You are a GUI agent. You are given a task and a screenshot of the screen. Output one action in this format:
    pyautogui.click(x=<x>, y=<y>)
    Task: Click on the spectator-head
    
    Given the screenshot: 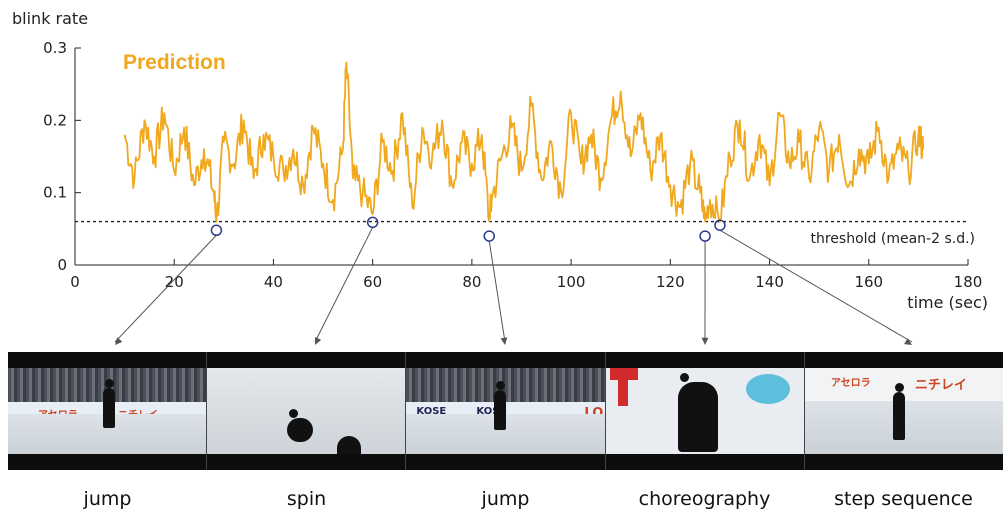 What is the action you would take?
    pyautogui.click(x=349, y=445)
    